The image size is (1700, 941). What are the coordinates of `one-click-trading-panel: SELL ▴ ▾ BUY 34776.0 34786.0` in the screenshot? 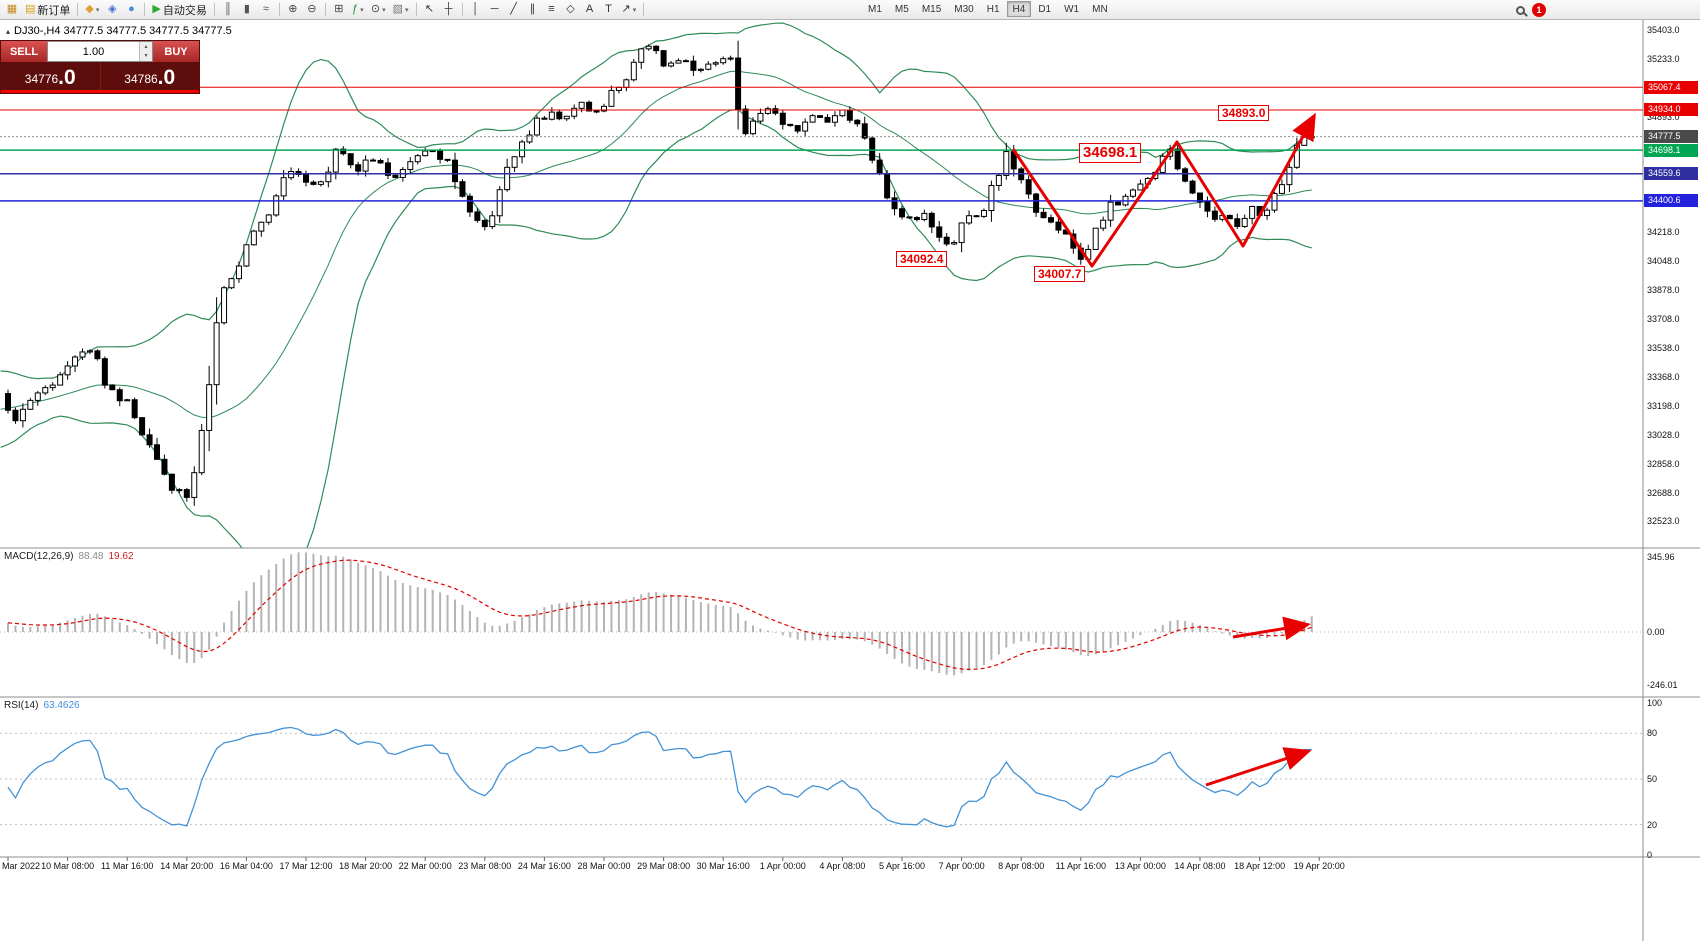 It's located at (100, 67).